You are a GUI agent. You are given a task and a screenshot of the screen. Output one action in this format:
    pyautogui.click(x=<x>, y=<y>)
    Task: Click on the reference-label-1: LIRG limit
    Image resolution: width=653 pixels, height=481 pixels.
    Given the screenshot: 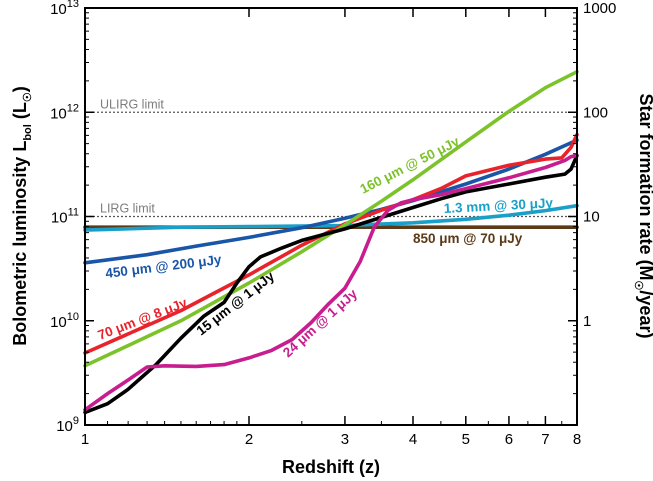 What is the action you would take?
    pyautogui.click(x=127, y=209)
    